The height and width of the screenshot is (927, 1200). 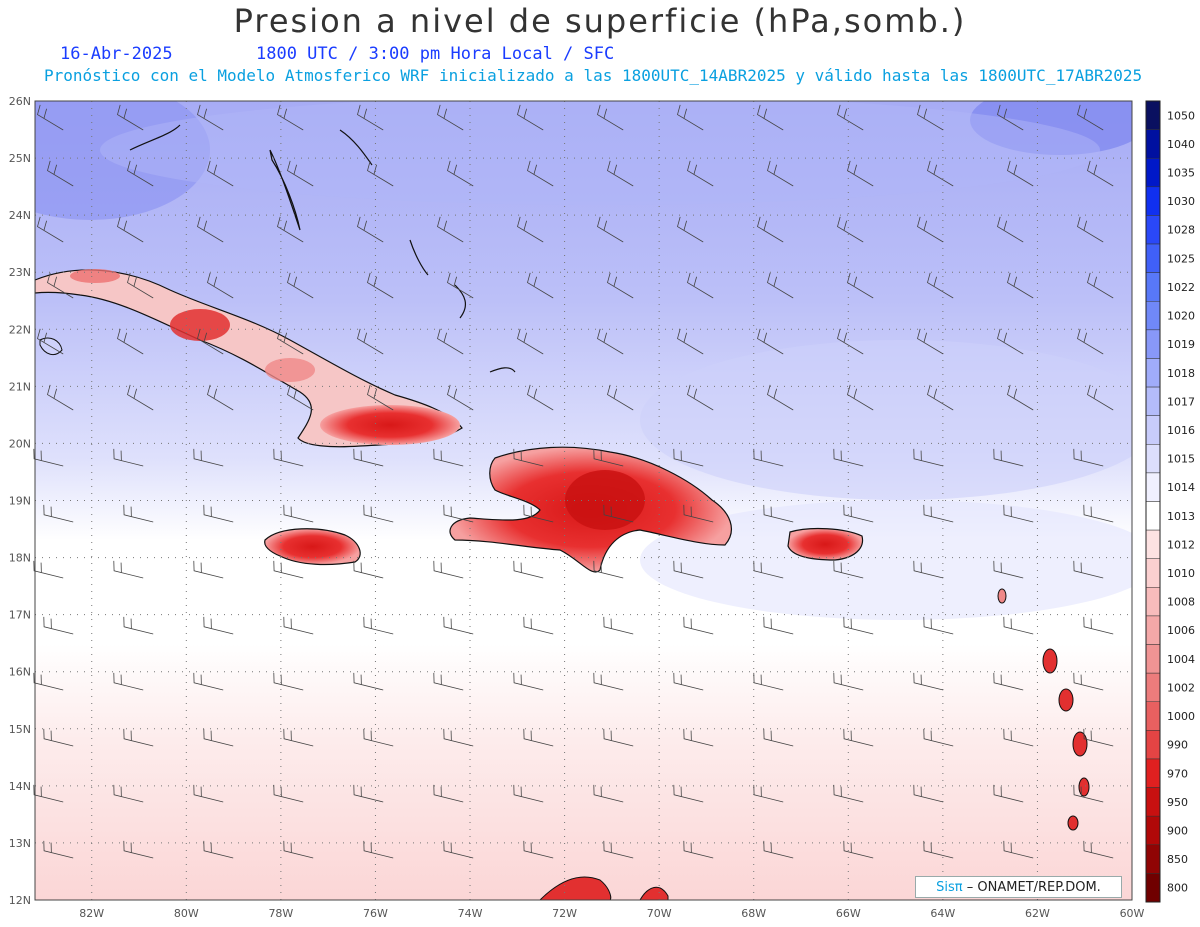 I want to click on lon-label: 68W, so click(x=753, y=913).